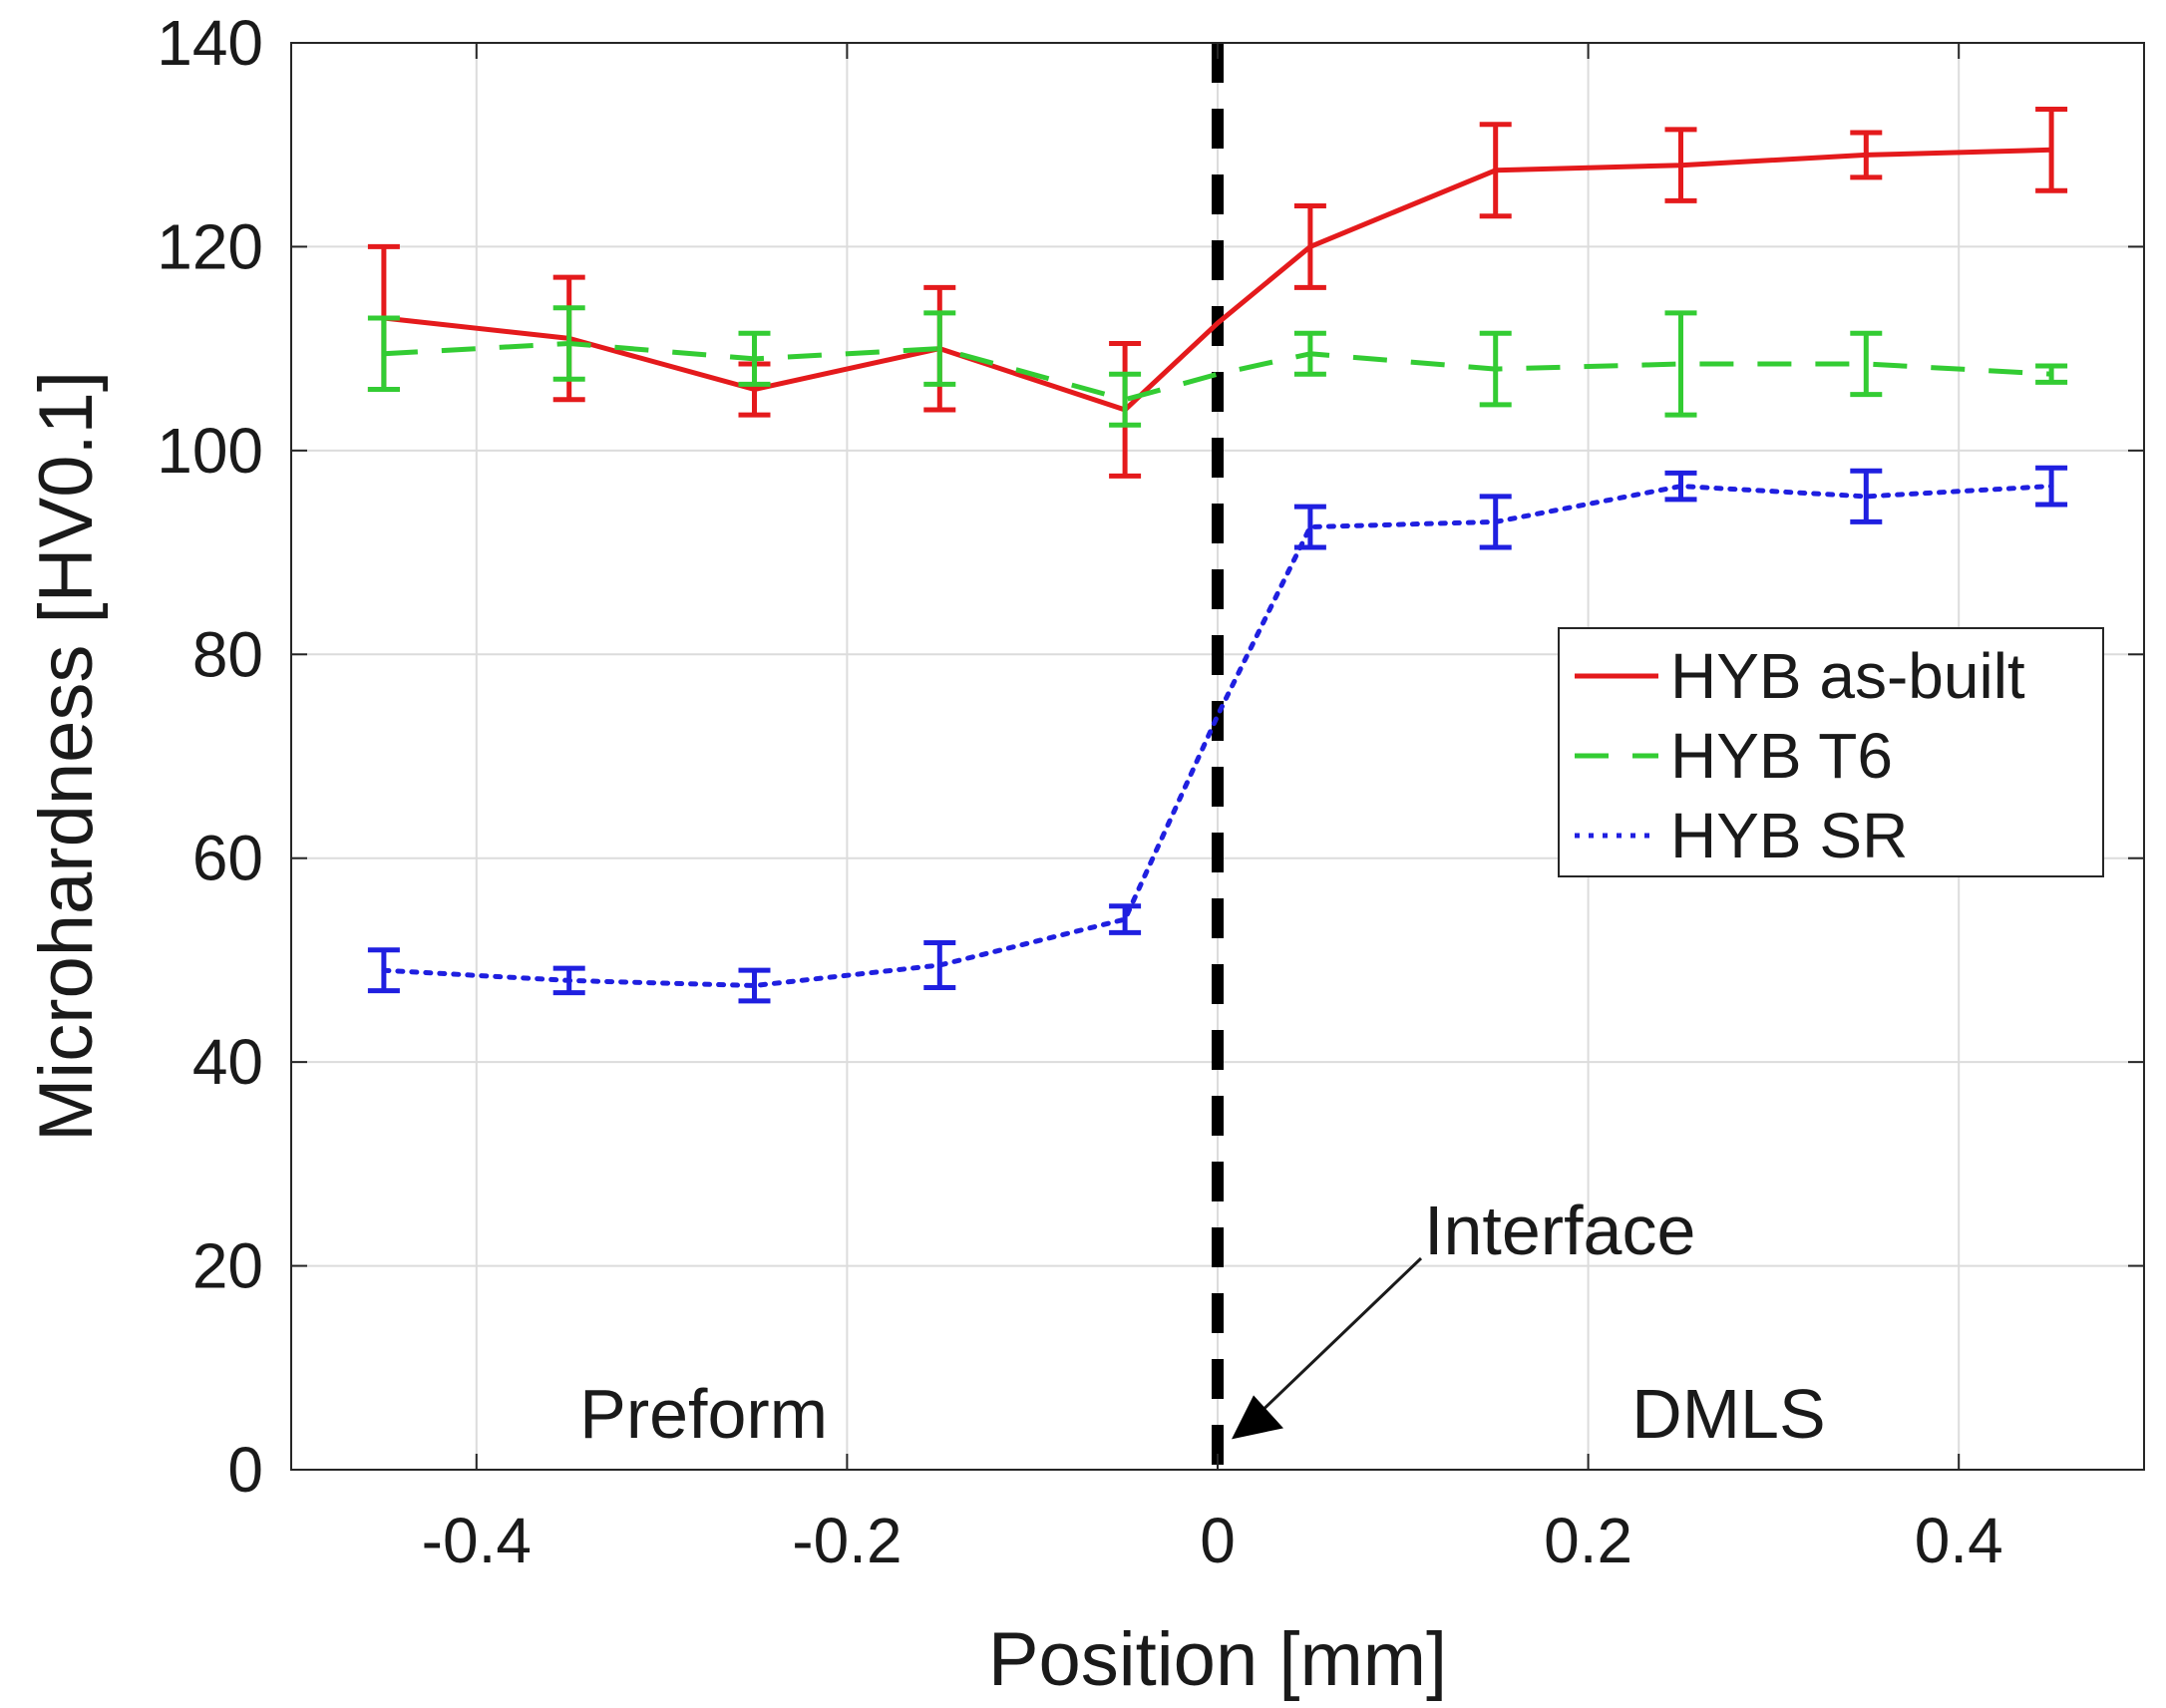 The image size is (2166, 1708). What do you see at coordinates (847, 1541) in the screenshot?
I see `x-tick-label: -0.2` at bounding box center [847, 1541].